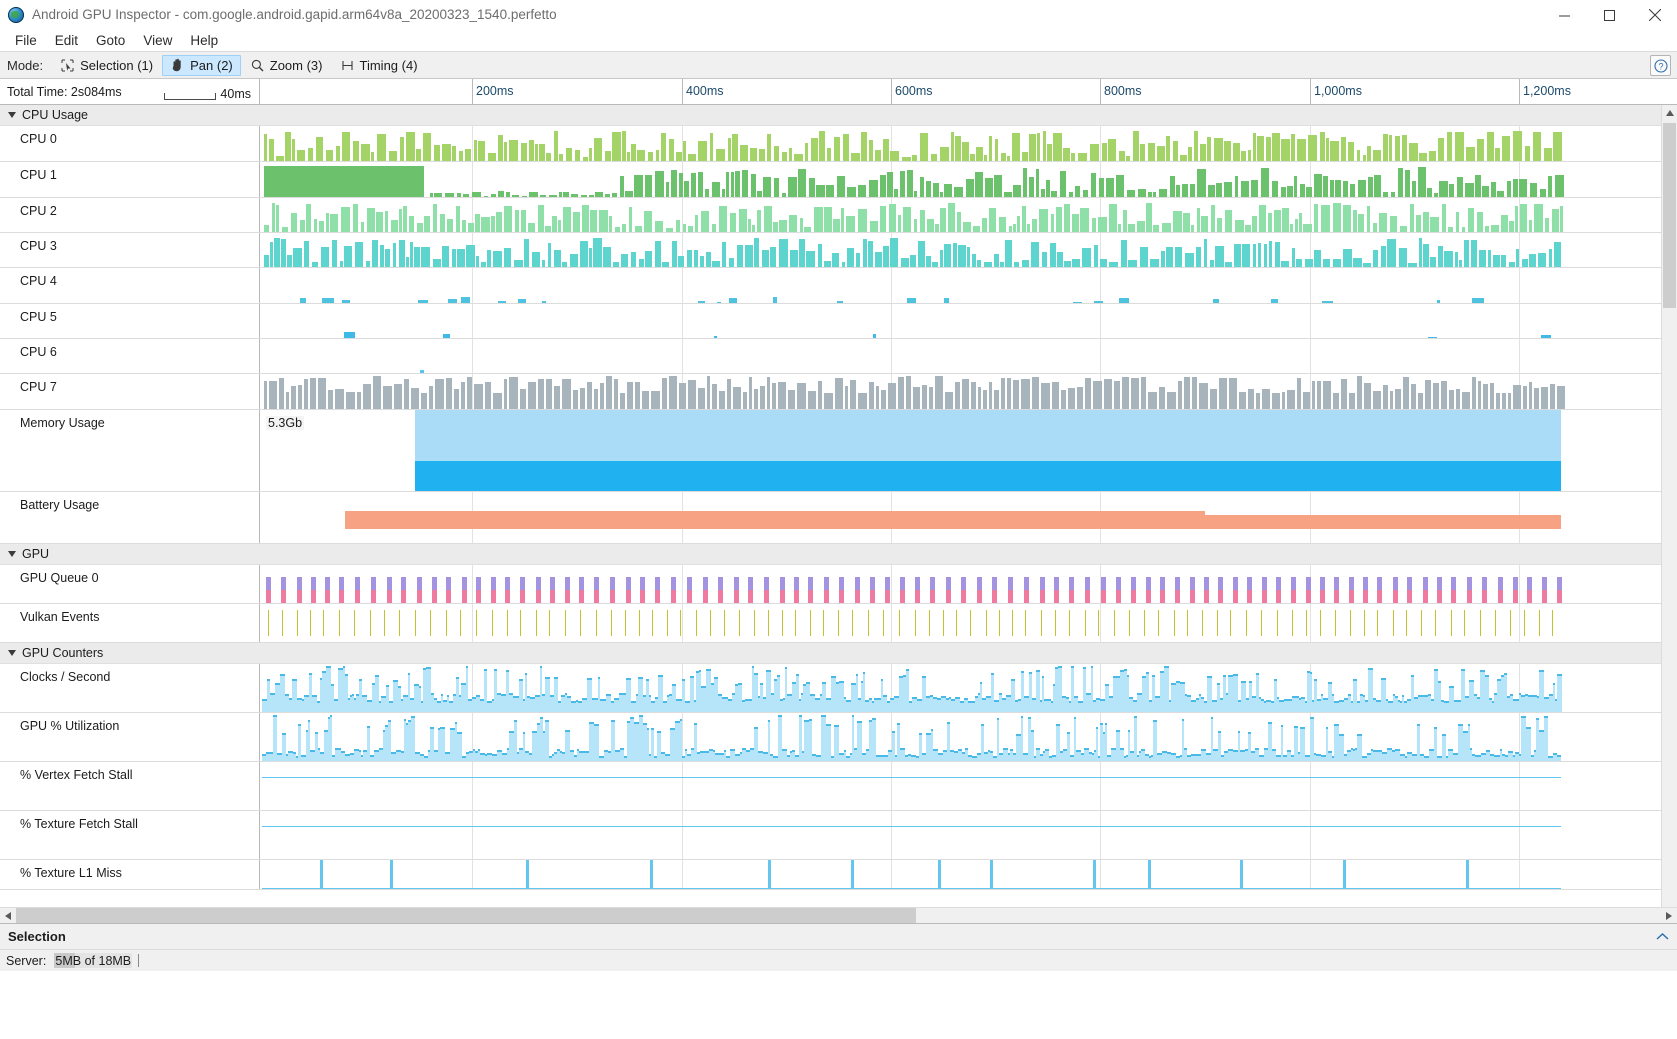  I want to click on track-row: % Texture L1 Miss, so click(830, 875).